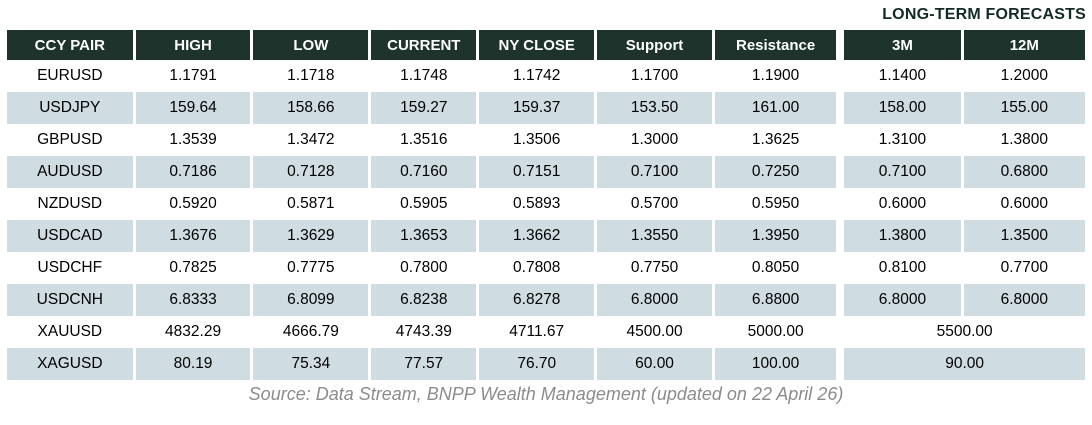 The width and height of the screenshot is (1092, 425). What do you see at coordinates (1024, 75) in the screenshot?
I see `value-cell: 1.2000` at bounding box center [1024, 75].